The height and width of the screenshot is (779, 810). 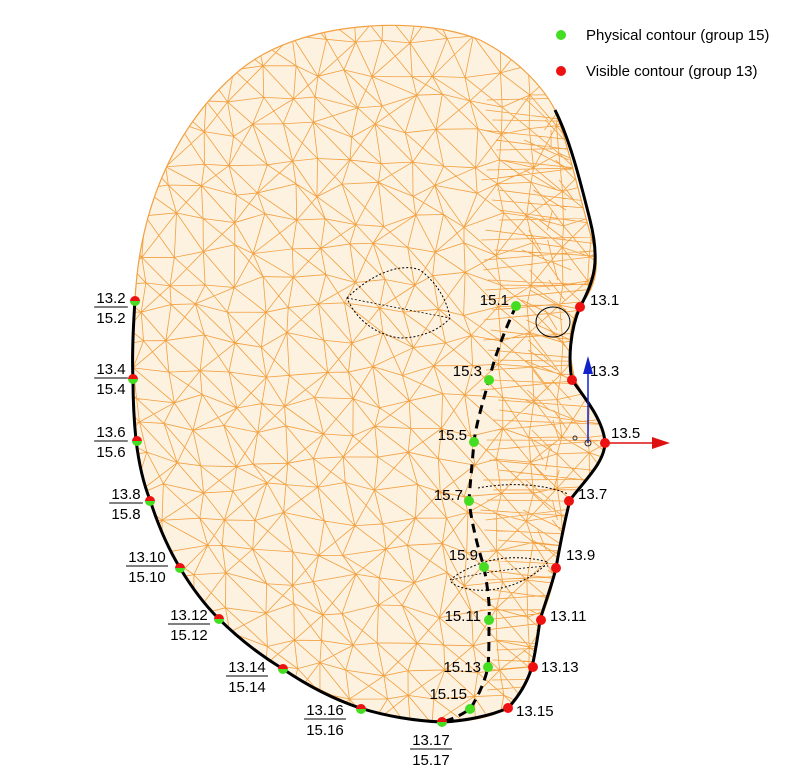 I want to click on eye-inner-line, so click(x=398, y=308).